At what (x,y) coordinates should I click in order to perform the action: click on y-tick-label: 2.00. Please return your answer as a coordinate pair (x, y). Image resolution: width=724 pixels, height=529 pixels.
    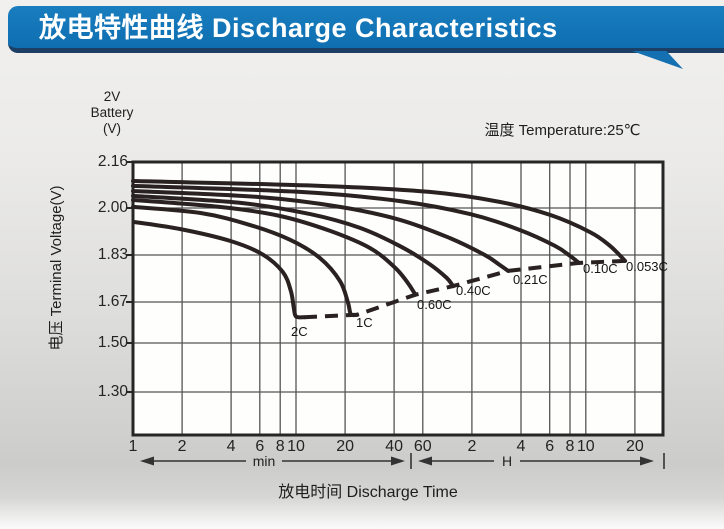
    Looking at the image, I should click on (112, 207).